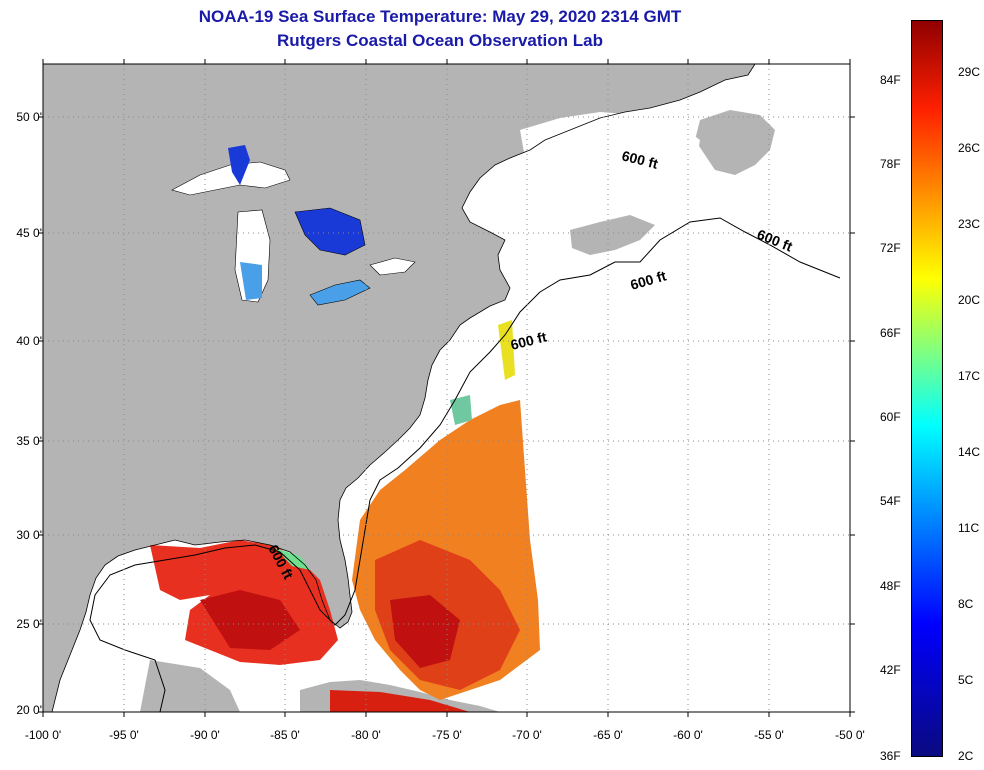 The height and width of the screenshot is (770, 984). What do you see at coordinates (890, 164) in the screenshot?
I see `colorbar-f-label: 78F` at bounding box center [890, 164].